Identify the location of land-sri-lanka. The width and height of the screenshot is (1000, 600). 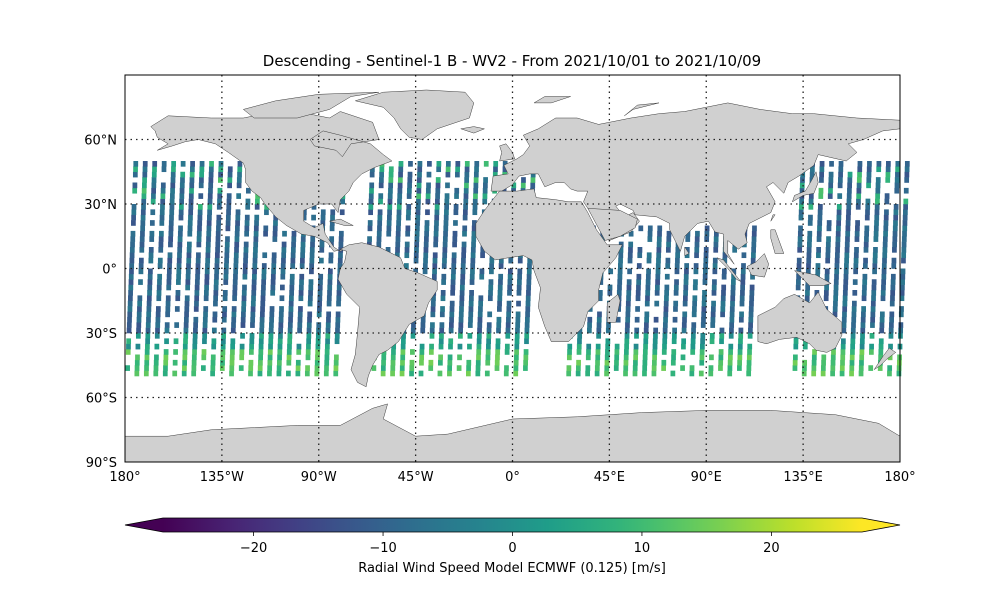
(687, 251).